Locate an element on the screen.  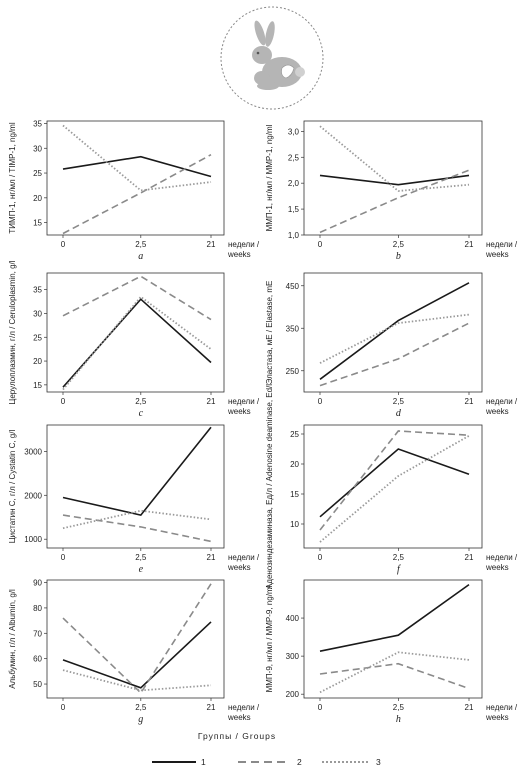
rabbit-logo is located at coordinates (272, 58).